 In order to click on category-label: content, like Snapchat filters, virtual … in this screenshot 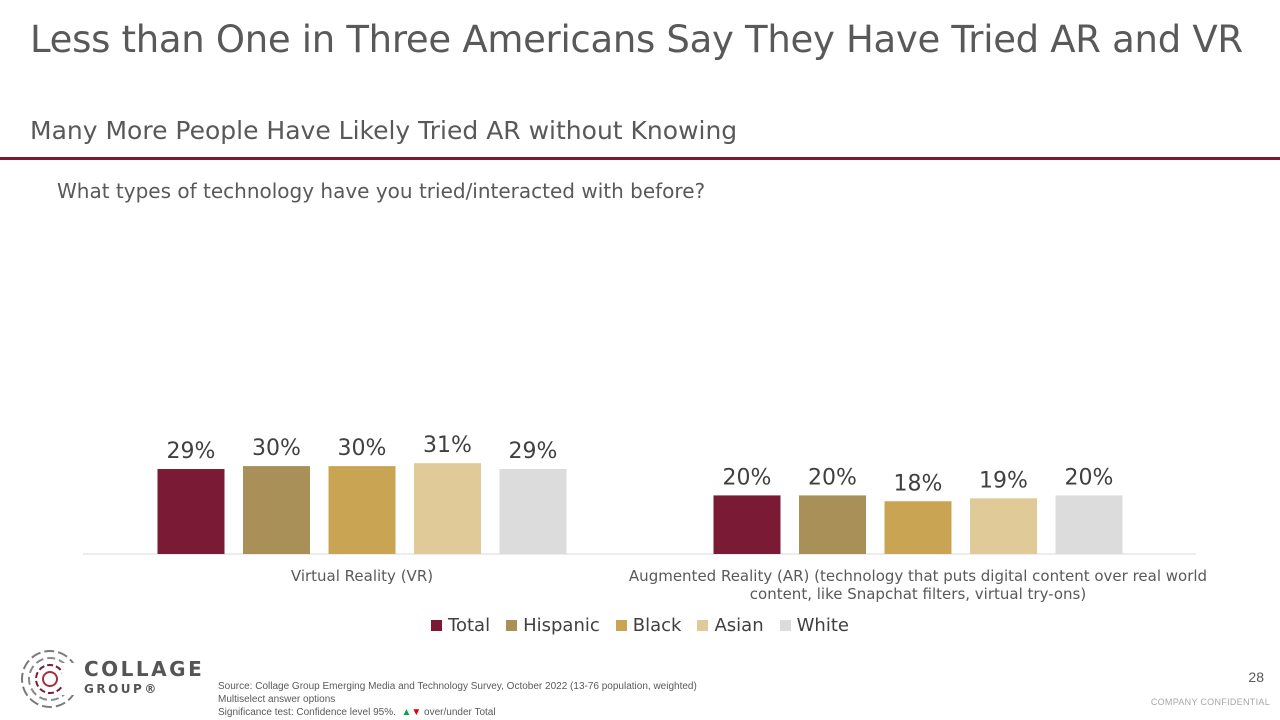, I will do `click(918, 594)`.